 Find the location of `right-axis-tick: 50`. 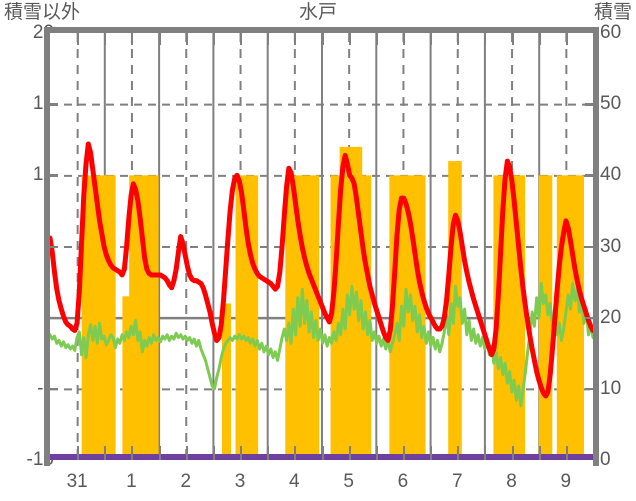

right-axis-tick: 50 is located at coordinates (611, 104).